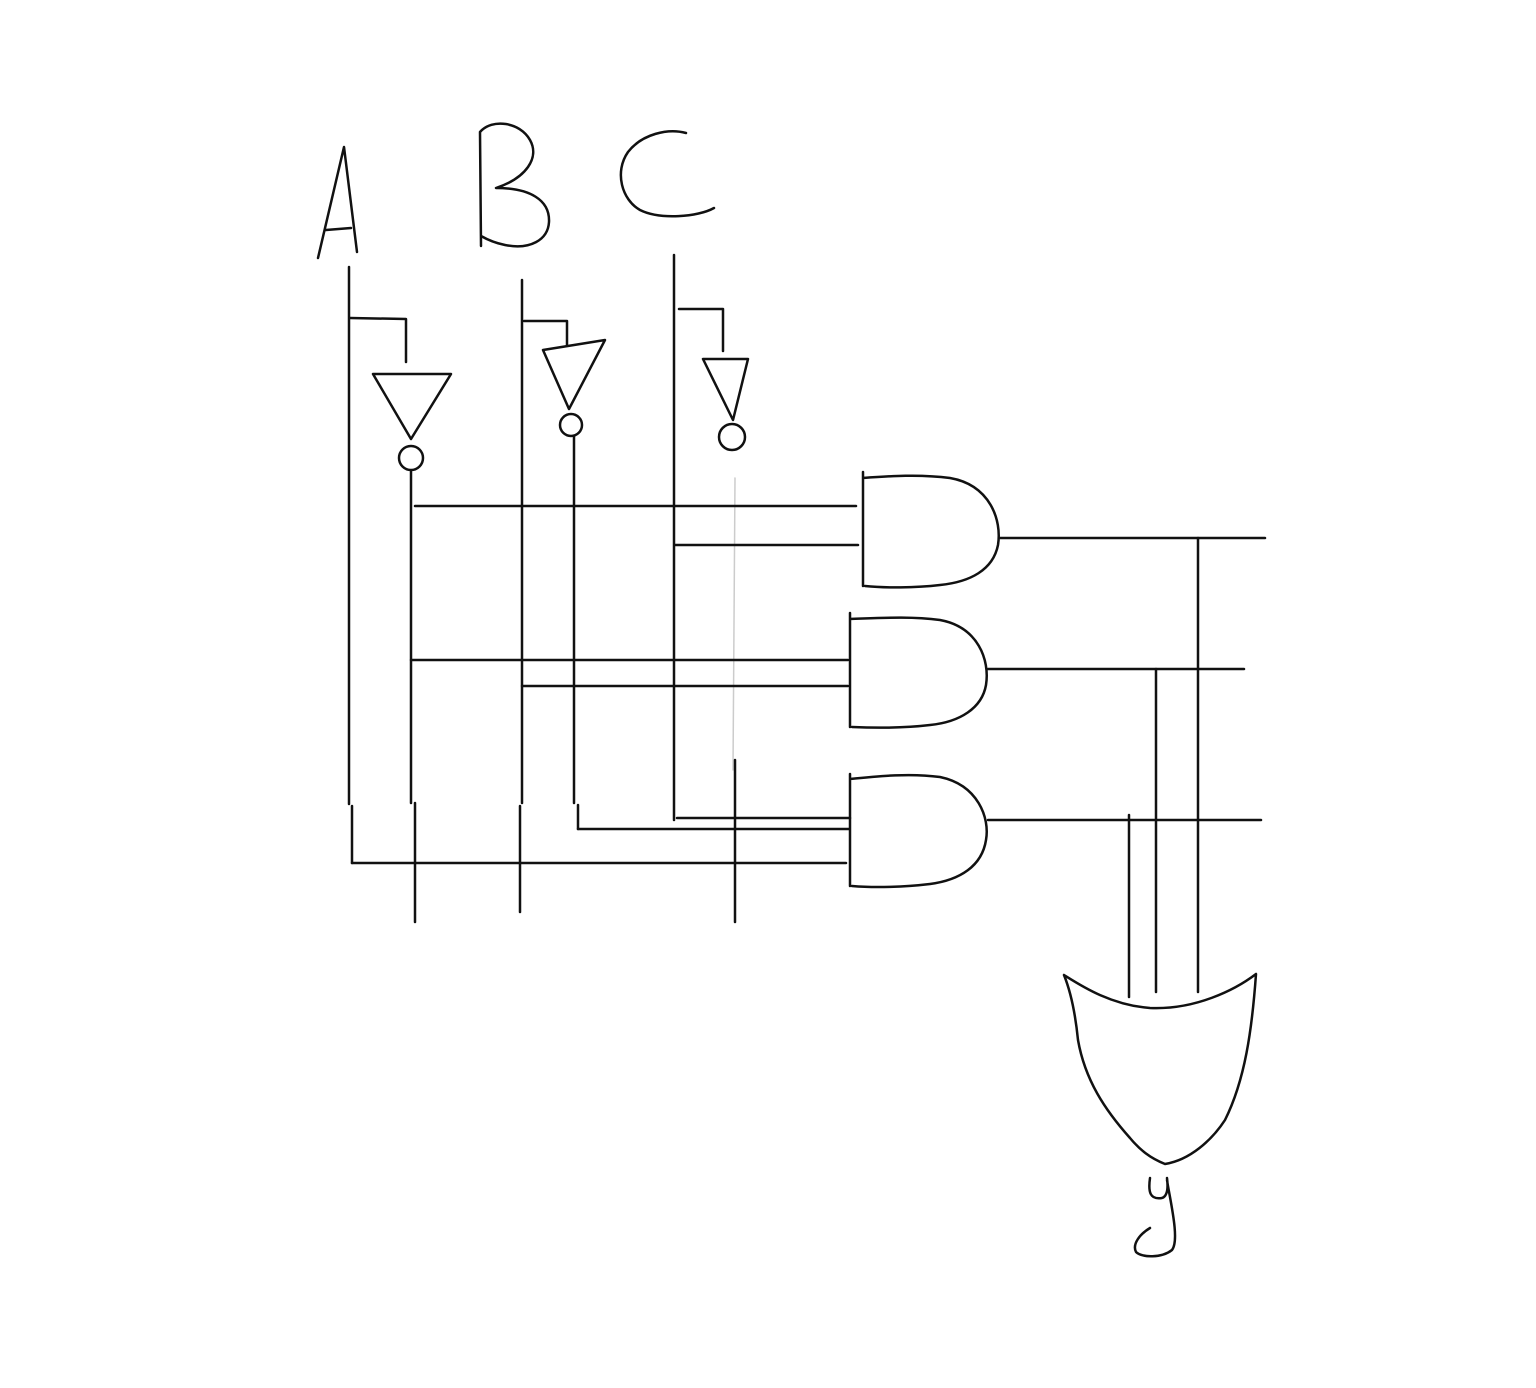 This screenshot has height=1388, width=1536. What do you see at coordinates (1160, 1069) in the screenshot?
I see `or-gate` at bounding box center [1160, 1069].